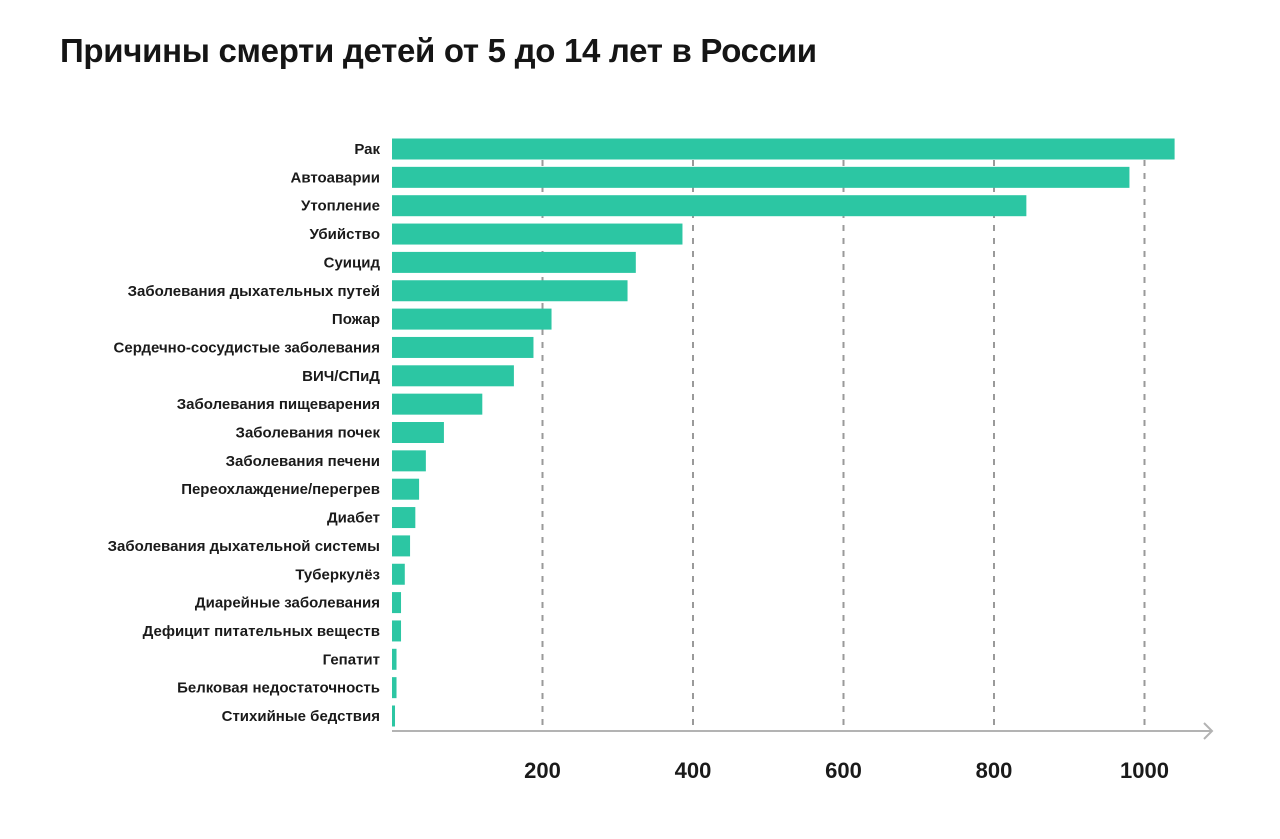 The height and width of the screenshot is (839, 1280). I want to click on category-label-7: Сердечно-сосудистые заболевания, so click(247, 347).